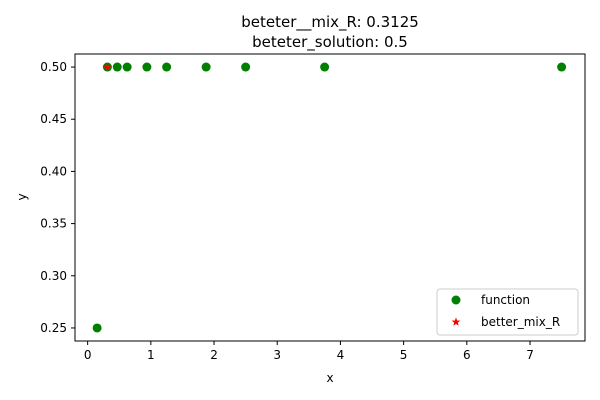 Image resolution: width=600 pixels, height=400 pixels. Describe the element at coordinates (53, 67) in the screenshot. I see `y-tick-label: 0.50` at that location.